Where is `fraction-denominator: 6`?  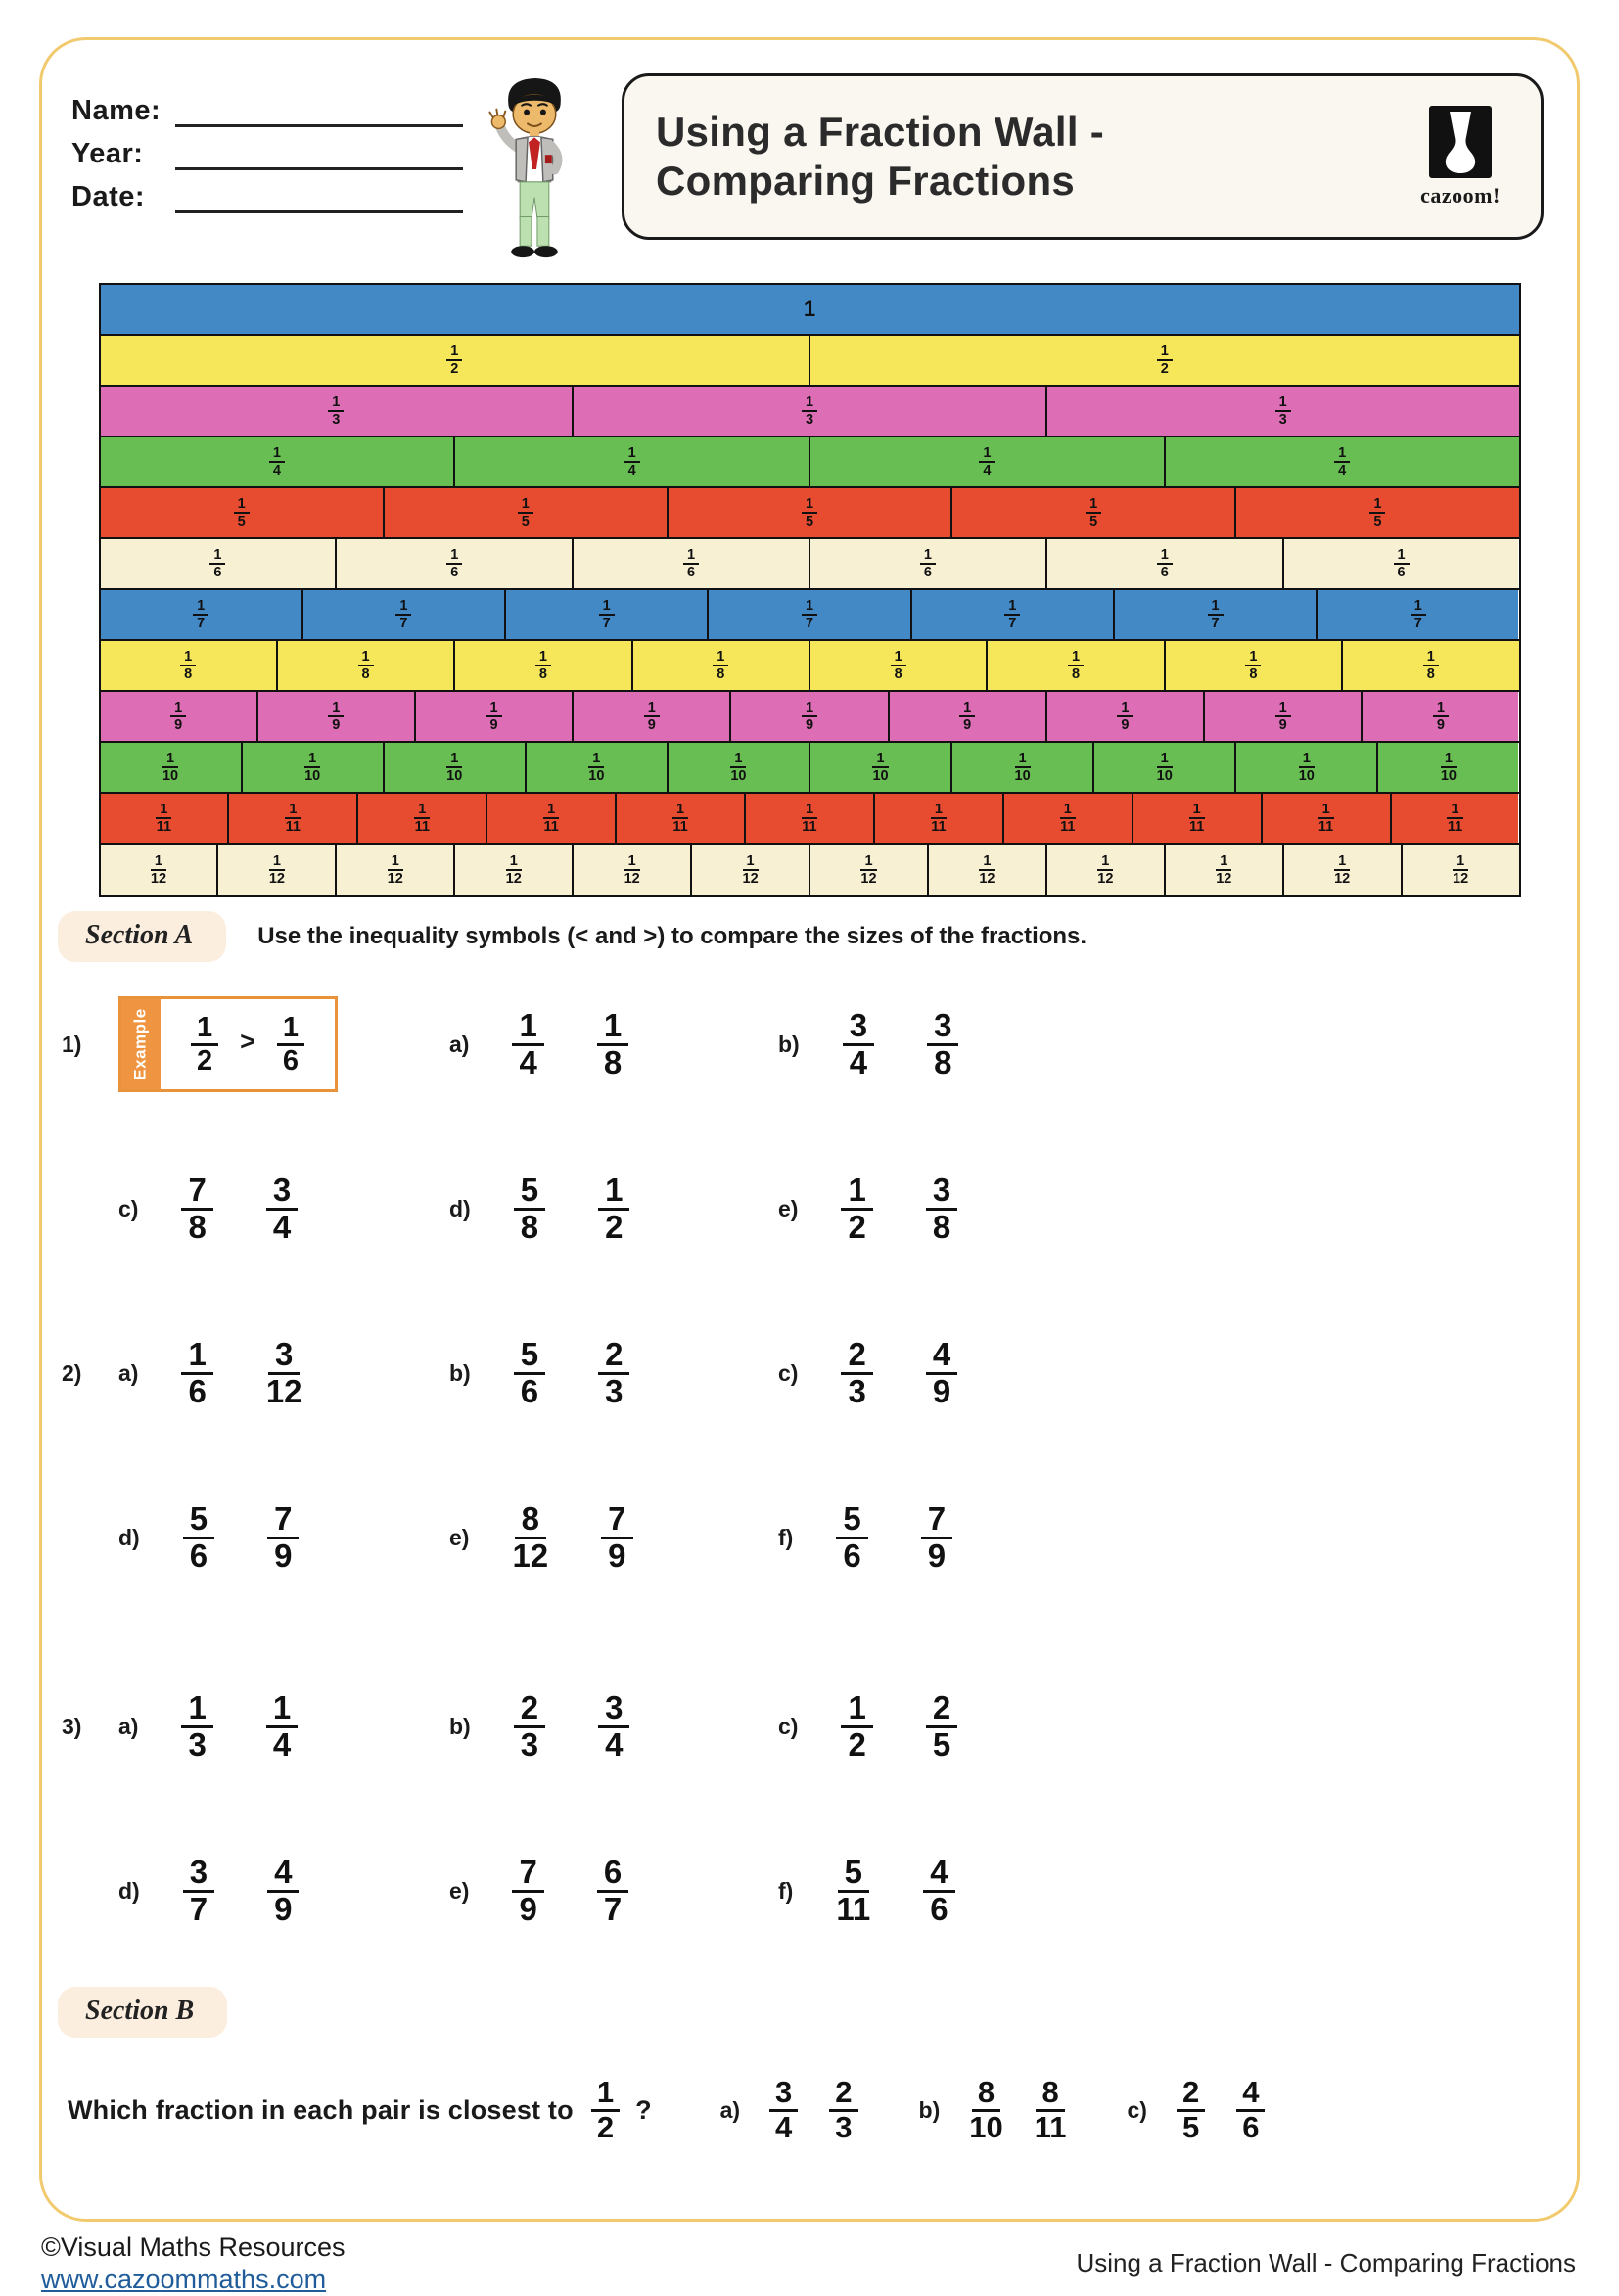 fraction-denominator: 6 is located at coordinates (1164, 572).